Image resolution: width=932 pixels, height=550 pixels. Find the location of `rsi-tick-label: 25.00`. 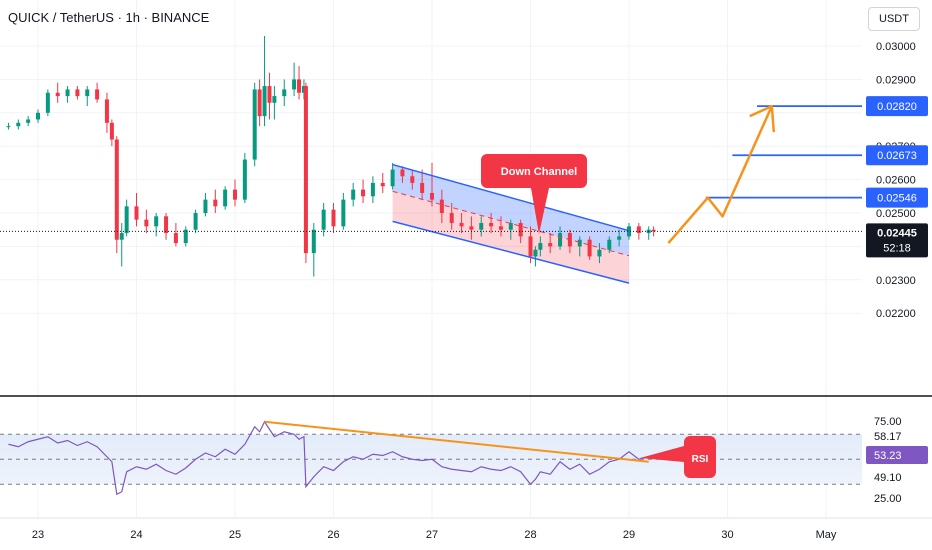

rsi-tick-label: 25.00 is located at coordinates (888, 499).